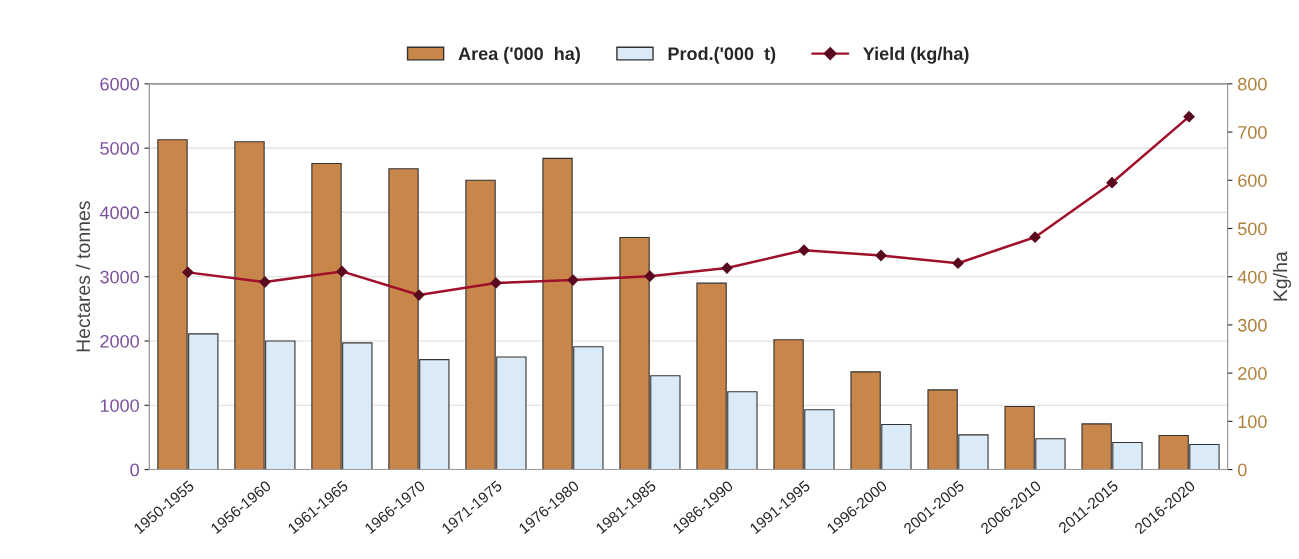 Image resolution: width=1299 pixels, height=559 pixels. I want to click on y2-tick-label: 300, so click(1252, 325).